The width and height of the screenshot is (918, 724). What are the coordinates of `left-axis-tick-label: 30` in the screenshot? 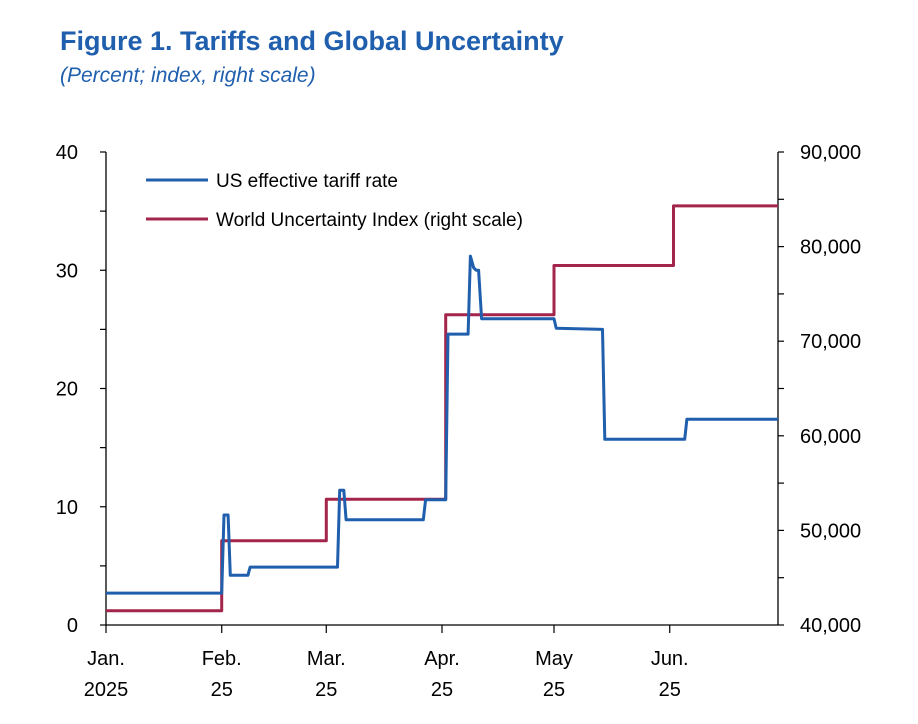 It's located at (67, 271).